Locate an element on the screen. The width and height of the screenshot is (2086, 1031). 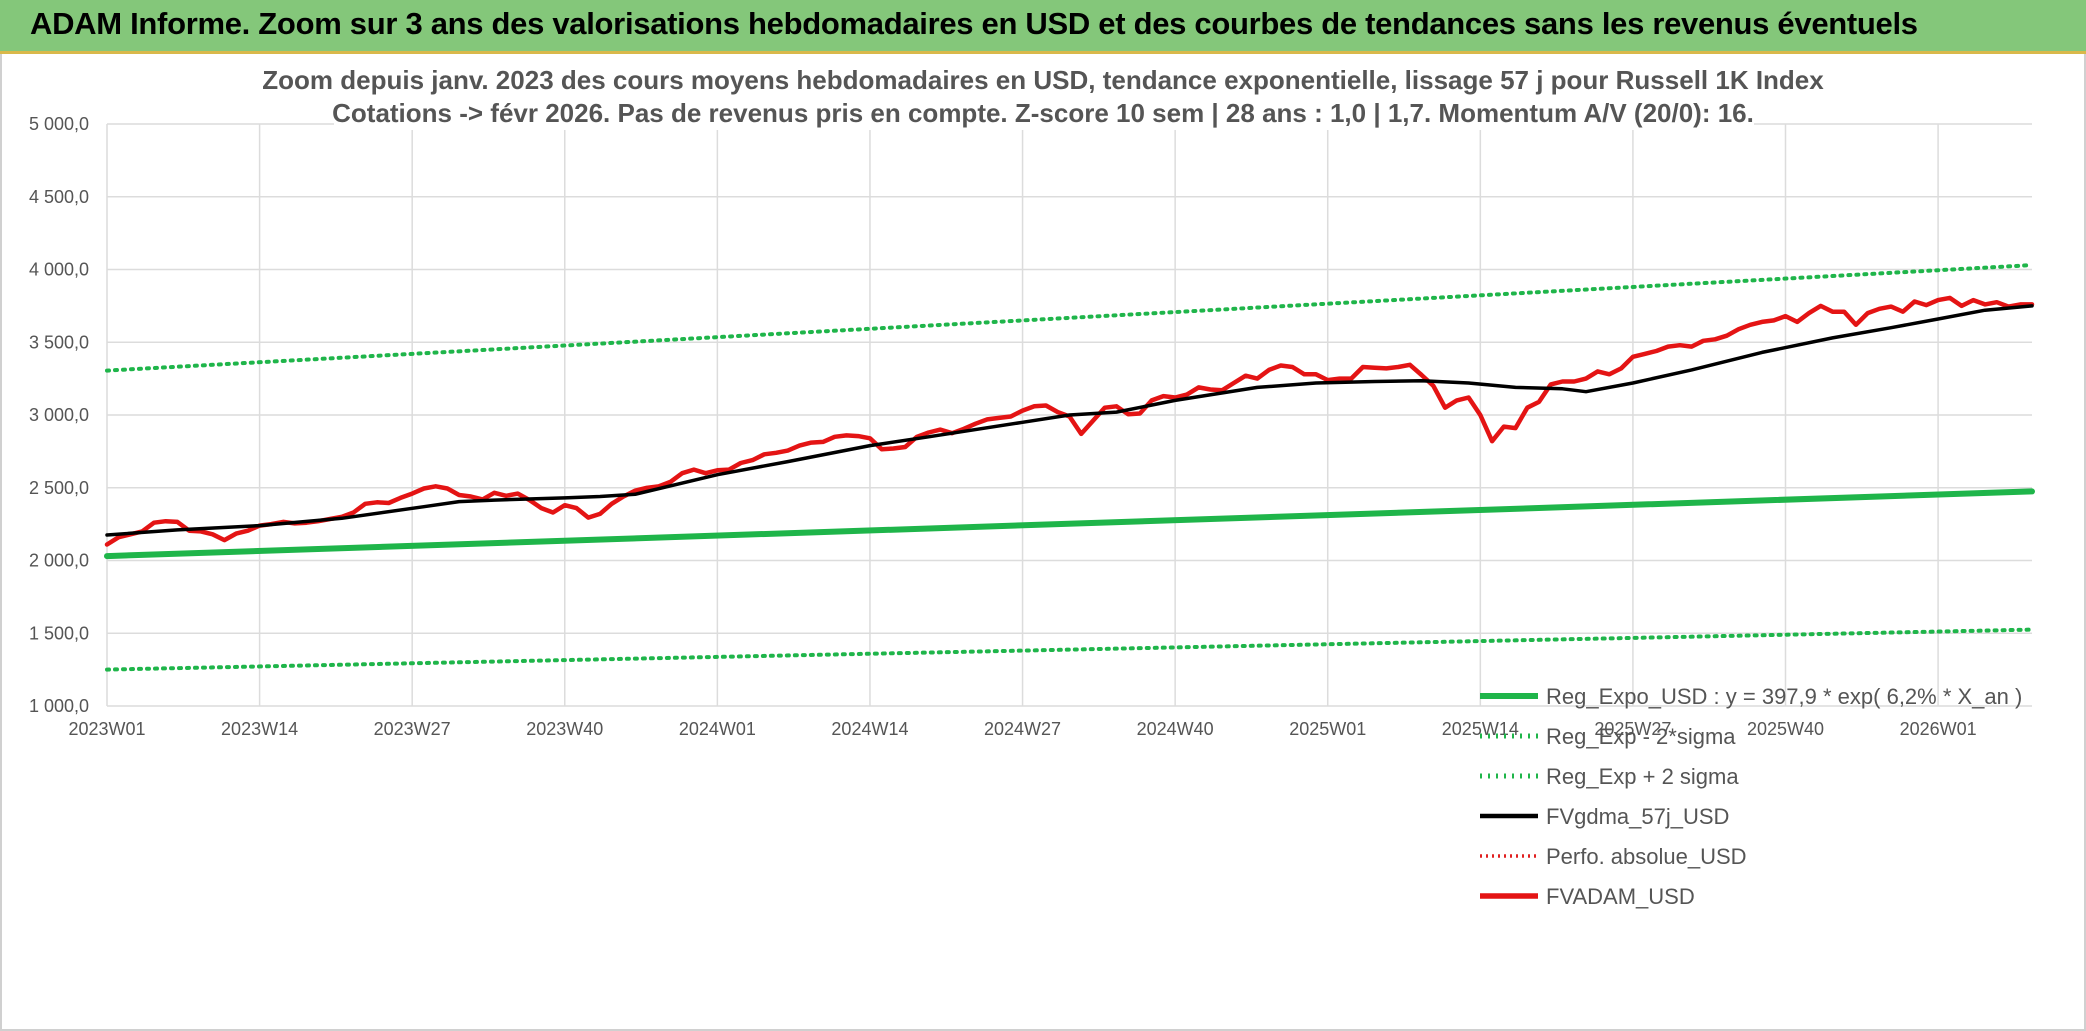
x-tick-label: 2025W27 is located at coordinates (1632, 729).